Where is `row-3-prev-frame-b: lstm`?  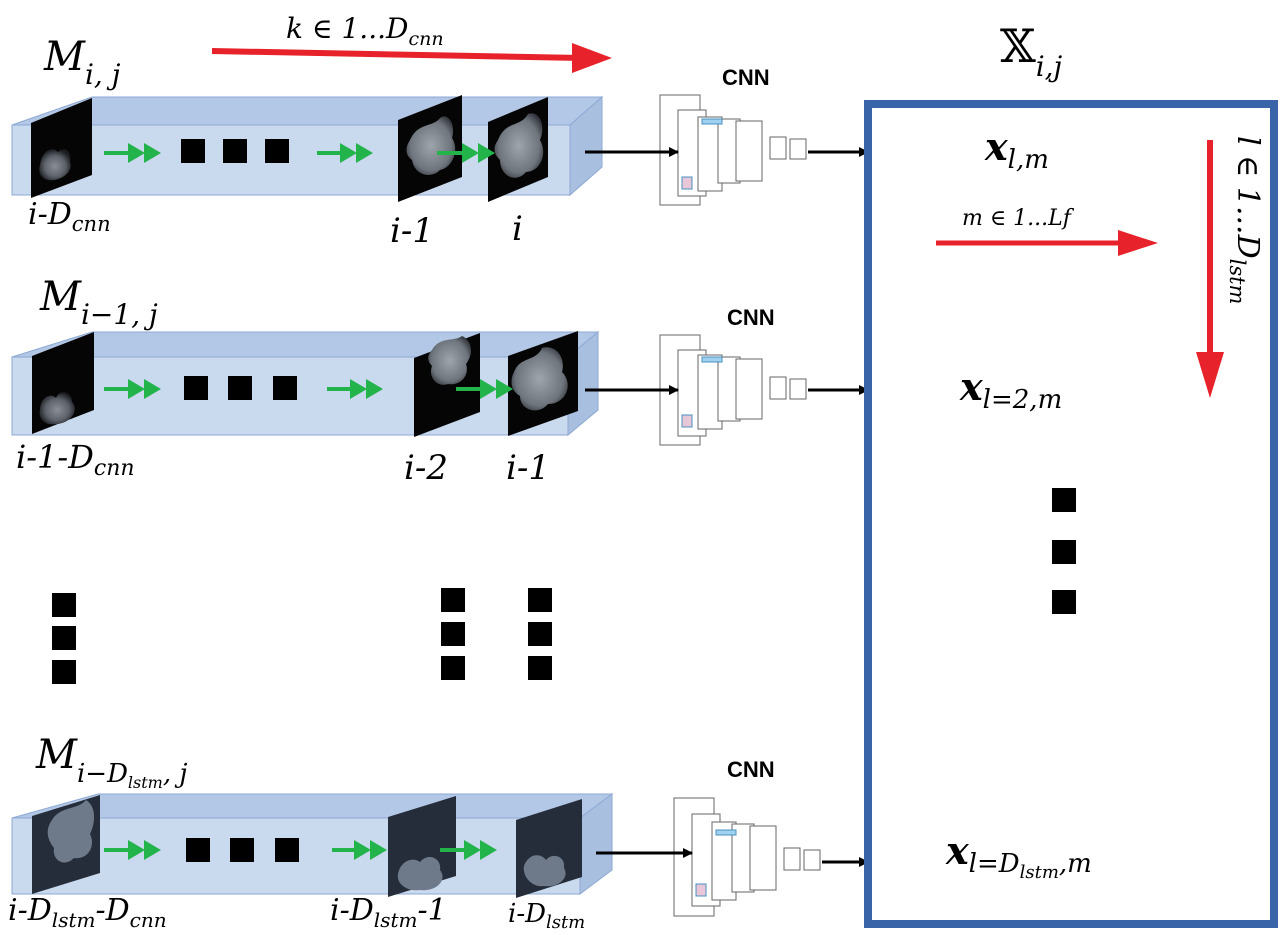 row-3-prev-frame-b: lstm is located at coordinates (396, 920).